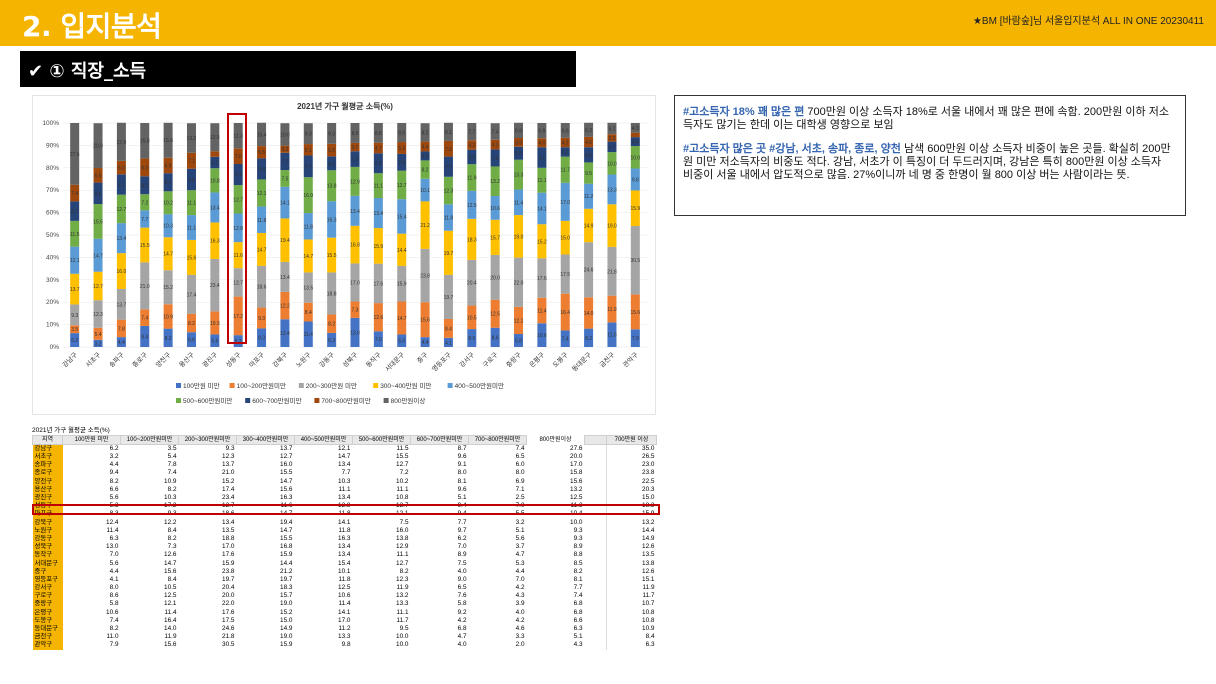 The width and height of the screenshot is (1216, 684). Describe the element at coordinates (47, 440) in the screenshot. I see `table-header-cell: 지역` at that location.